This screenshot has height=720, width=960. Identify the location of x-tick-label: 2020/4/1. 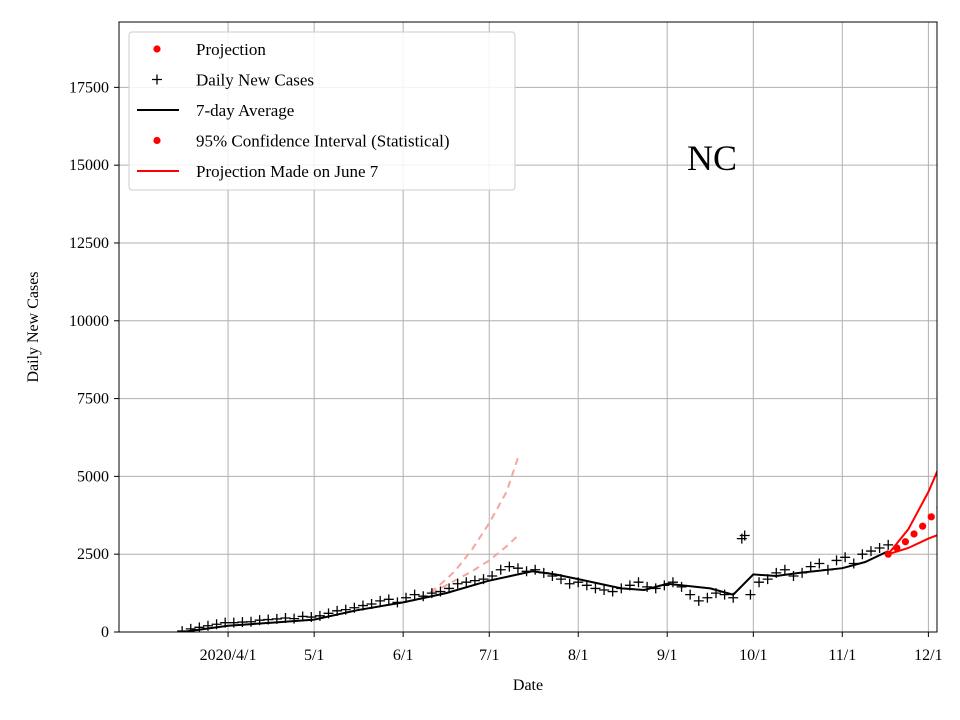
(228, 655).